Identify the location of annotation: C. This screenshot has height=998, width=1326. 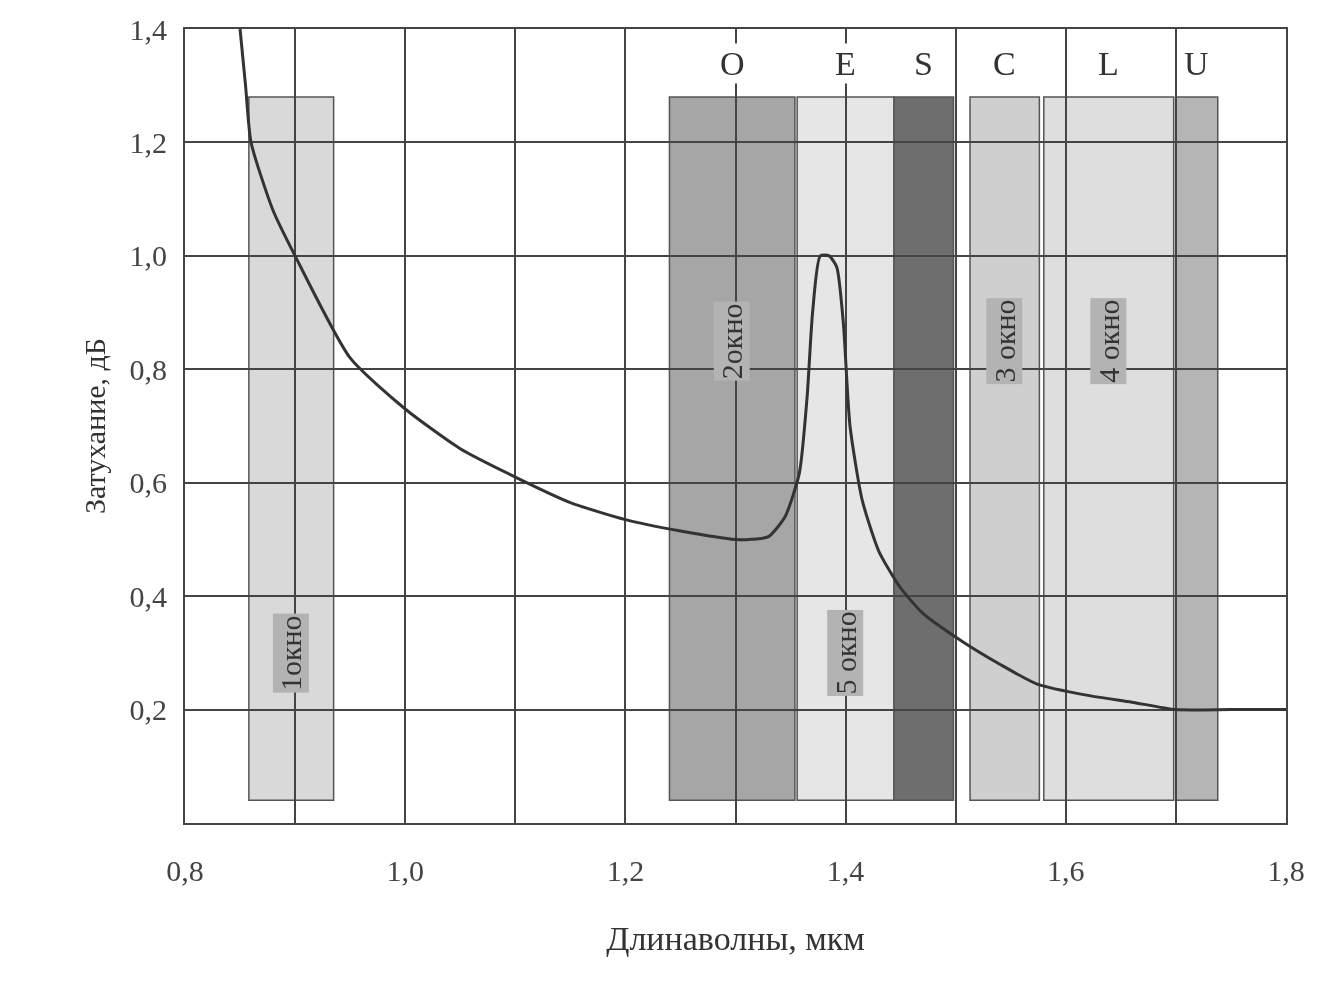
(1004, 63).